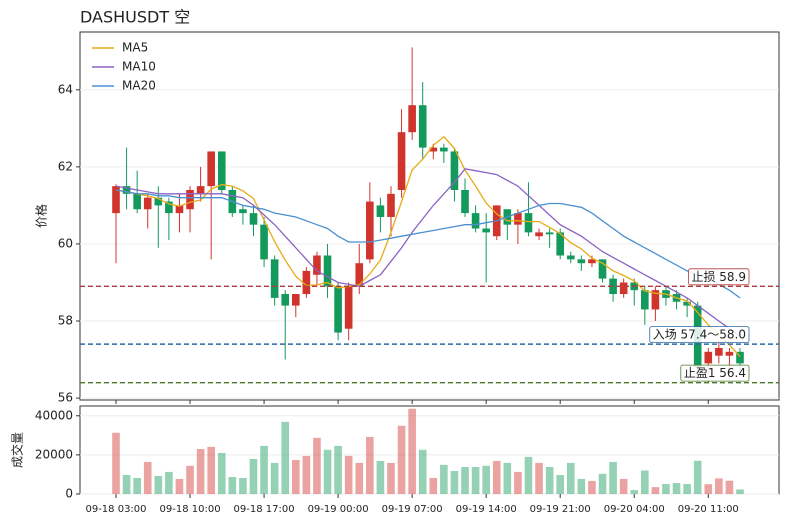  I want to click on x-tick-label: 09-20 04:00, so click(634, 509).